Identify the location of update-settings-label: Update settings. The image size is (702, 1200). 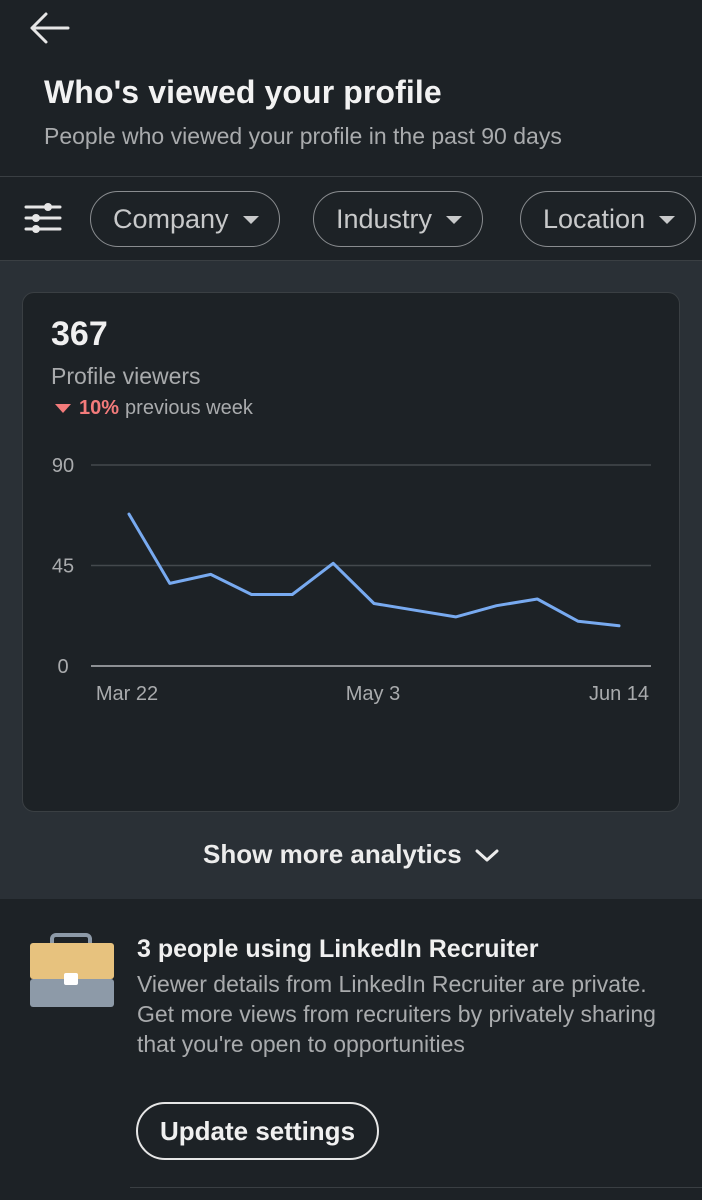
(258, 1130).